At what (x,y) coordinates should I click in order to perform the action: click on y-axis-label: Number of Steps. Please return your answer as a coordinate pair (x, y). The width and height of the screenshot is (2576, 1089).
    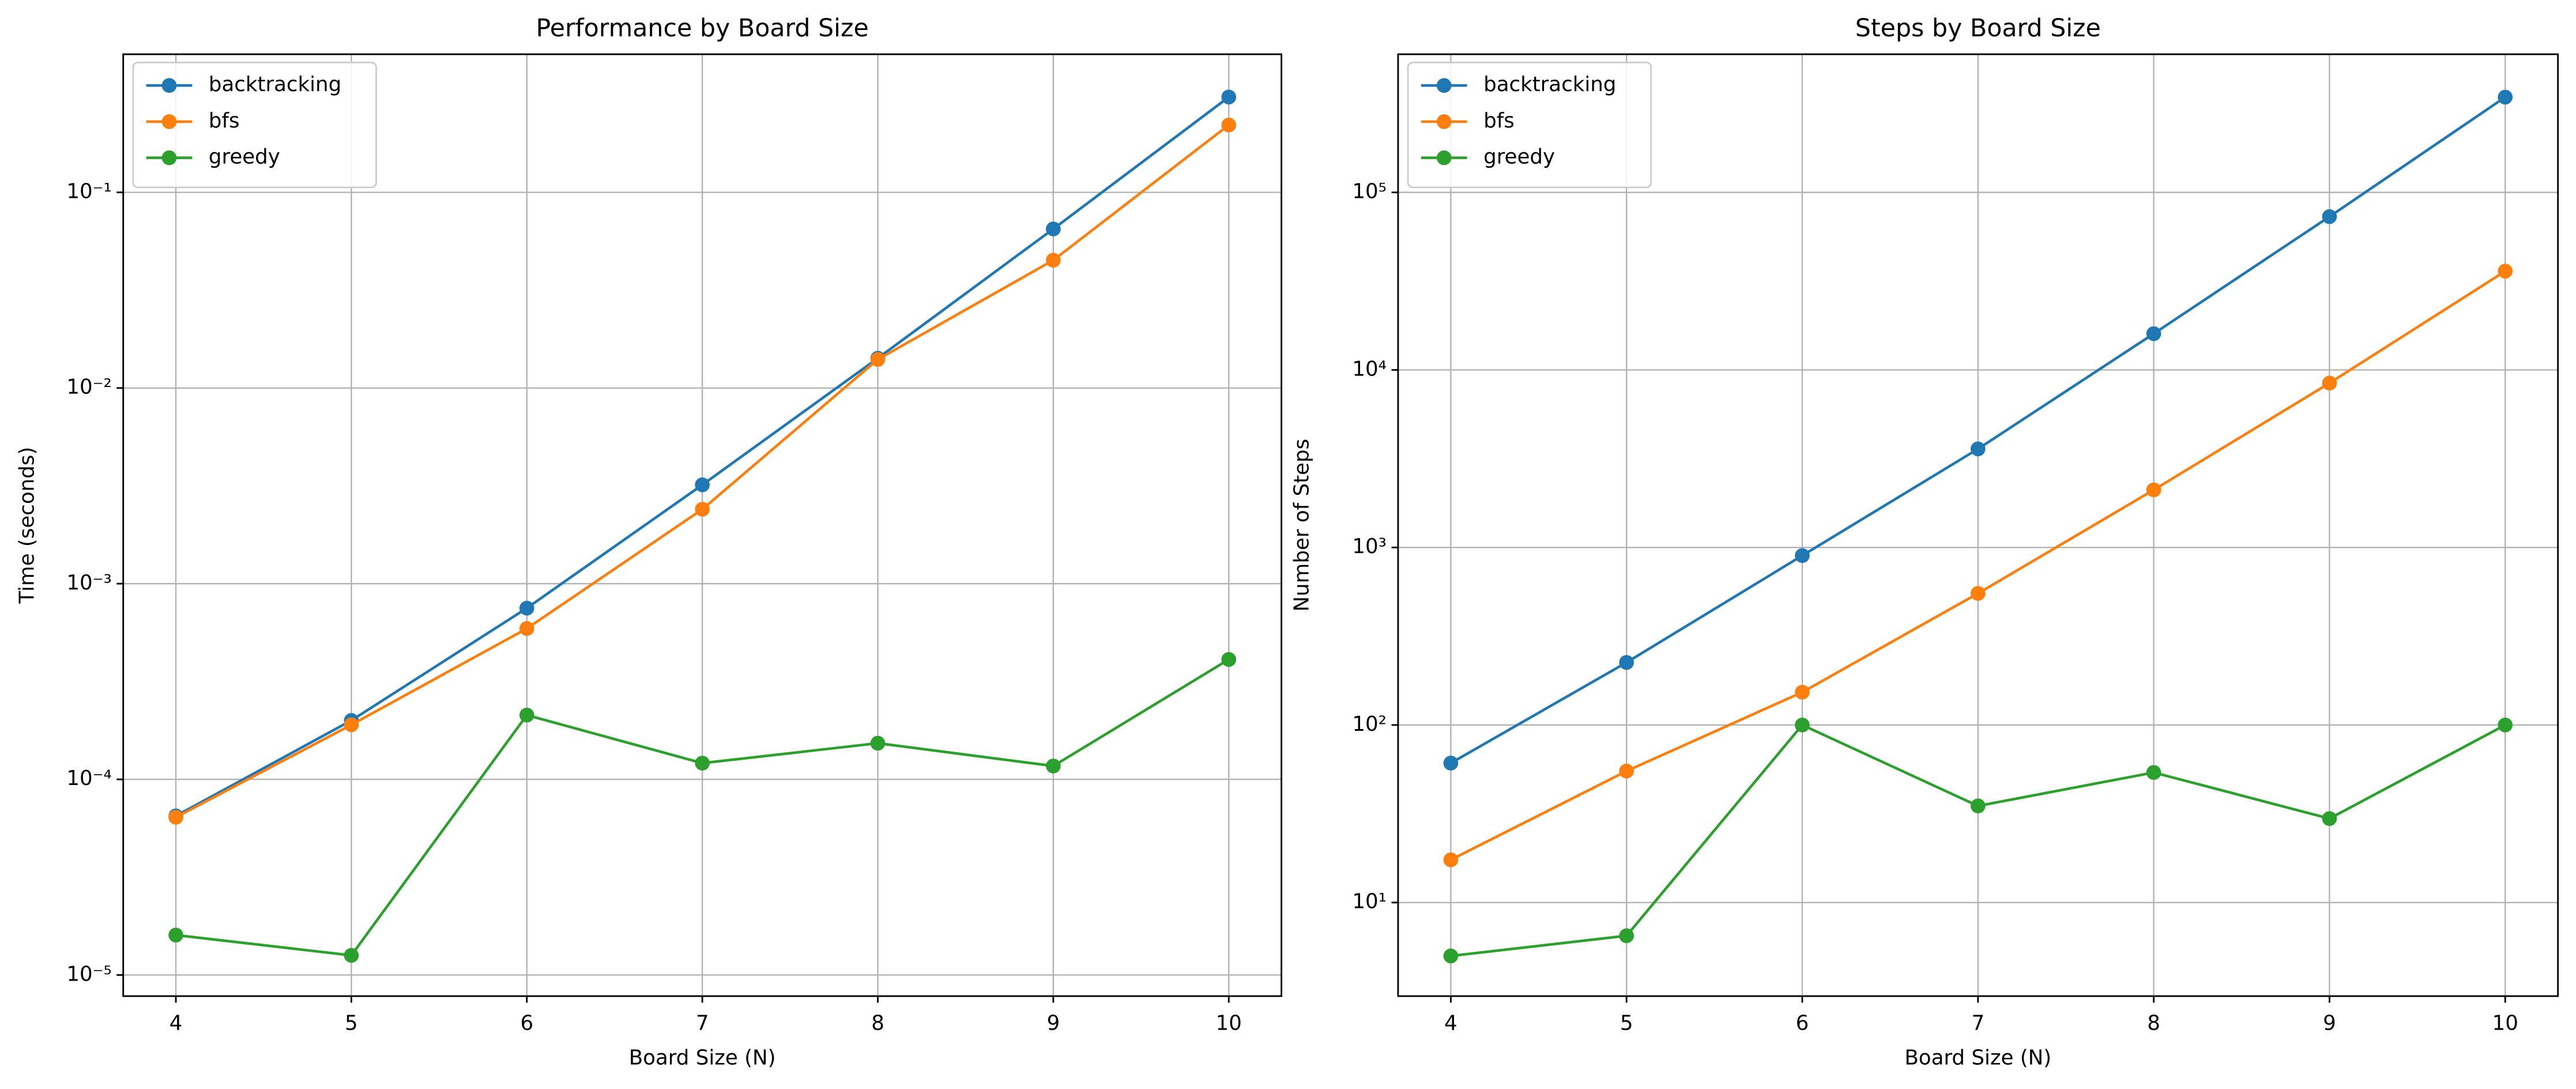
    Looking at the image, I should click on (1302, 525).